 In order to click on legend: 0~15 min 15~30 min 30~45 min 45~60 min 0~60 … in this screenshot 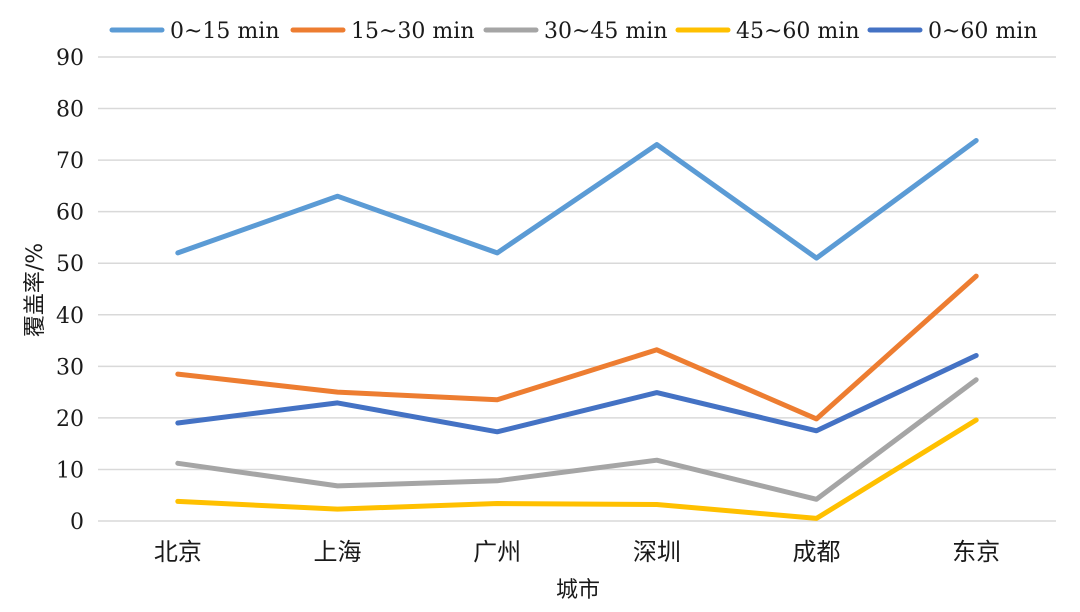, I will do `click(573, 31)`.